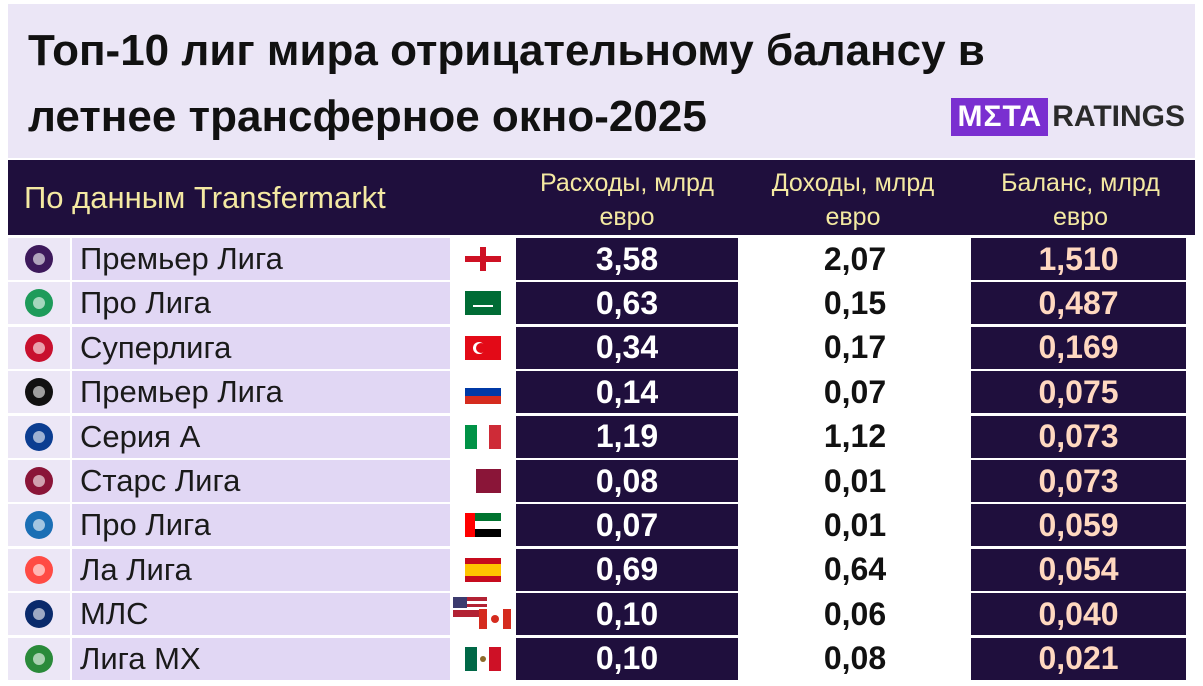  I want to click on balance: 0,059, so click(1078, 525).